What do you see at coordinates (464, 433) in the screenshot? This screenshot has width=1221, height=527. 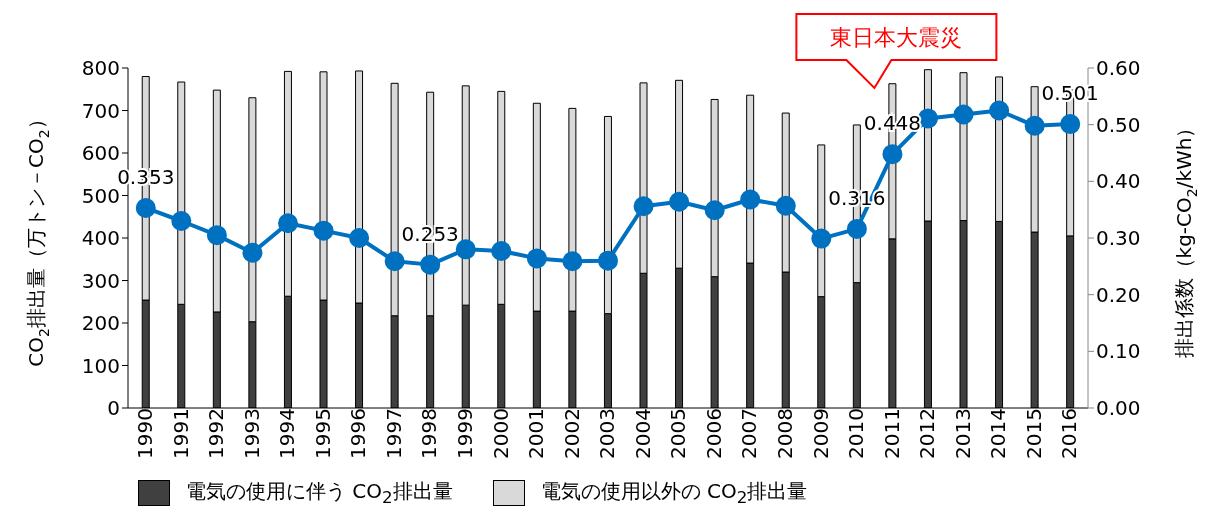 I see `x-tick-label: 1999` at bounding box center [464, 433].